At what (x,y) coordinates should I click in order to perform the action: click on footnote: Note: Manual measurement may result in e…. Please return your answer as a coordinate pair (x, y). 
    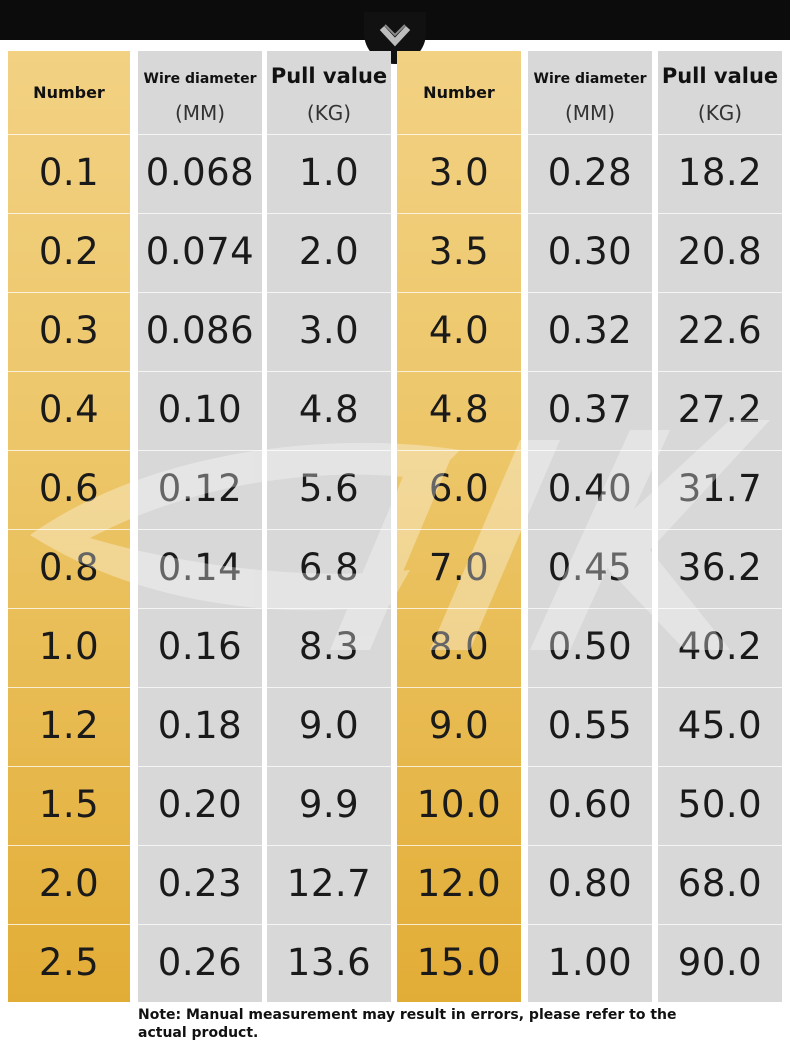
    Looking at the image, I should click on (407, 1024).